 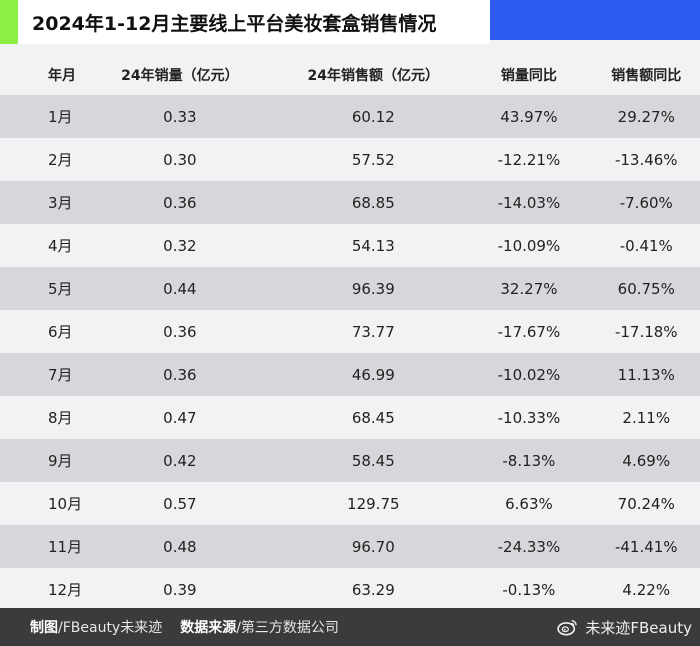 What do you see at coordinates (60, 332) in the screenshot?
I see `cell-month: 6月` at bounding box center [60, 332].